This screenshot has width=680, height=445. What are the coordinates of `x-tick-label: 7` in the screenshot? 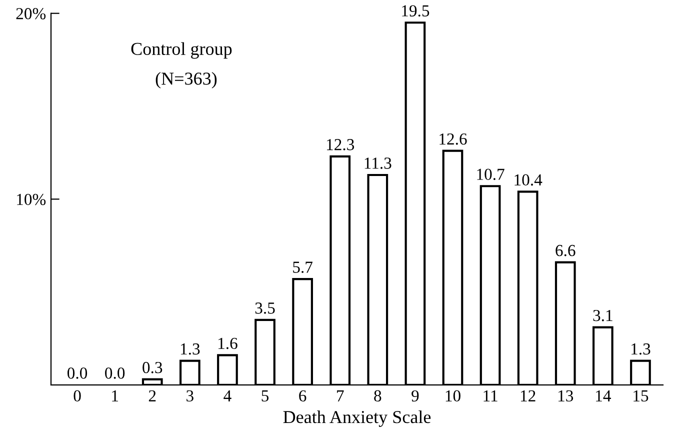 It's located at (340, 396).